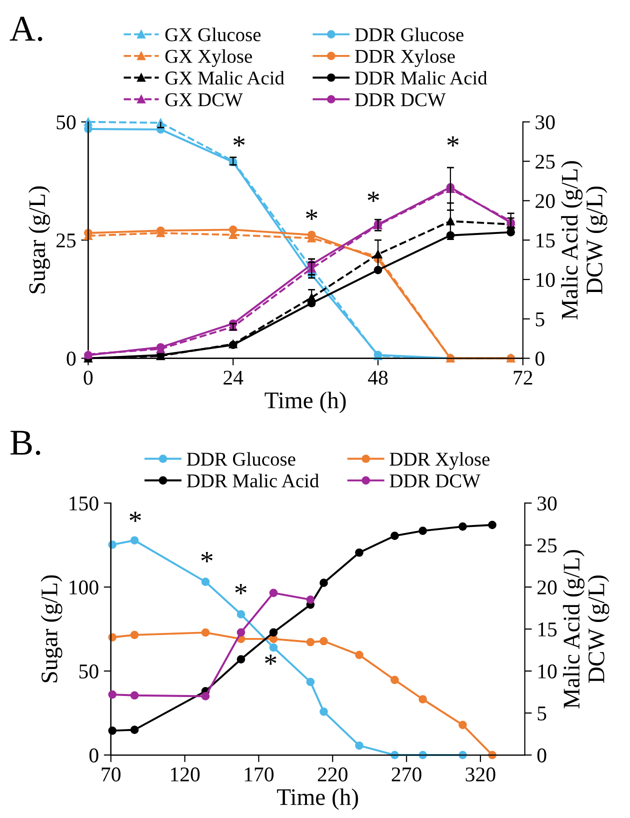 This screenshot has width=630, height=818. I want to click on legend-label: GX Malic Acid, so click(224, 77).